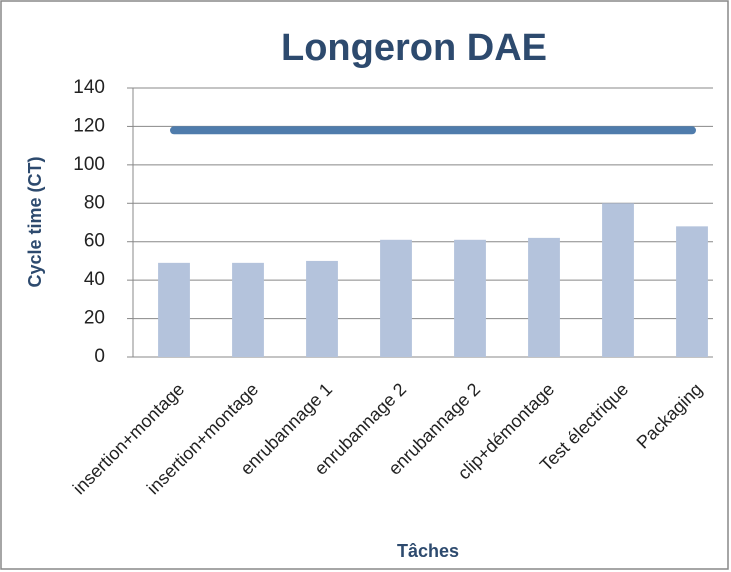 The width and height of the screenshot is (731, 572). Describe the element at coordinates (99, 356) in the screenshot. I see `y-tick-label: 0` at that location.